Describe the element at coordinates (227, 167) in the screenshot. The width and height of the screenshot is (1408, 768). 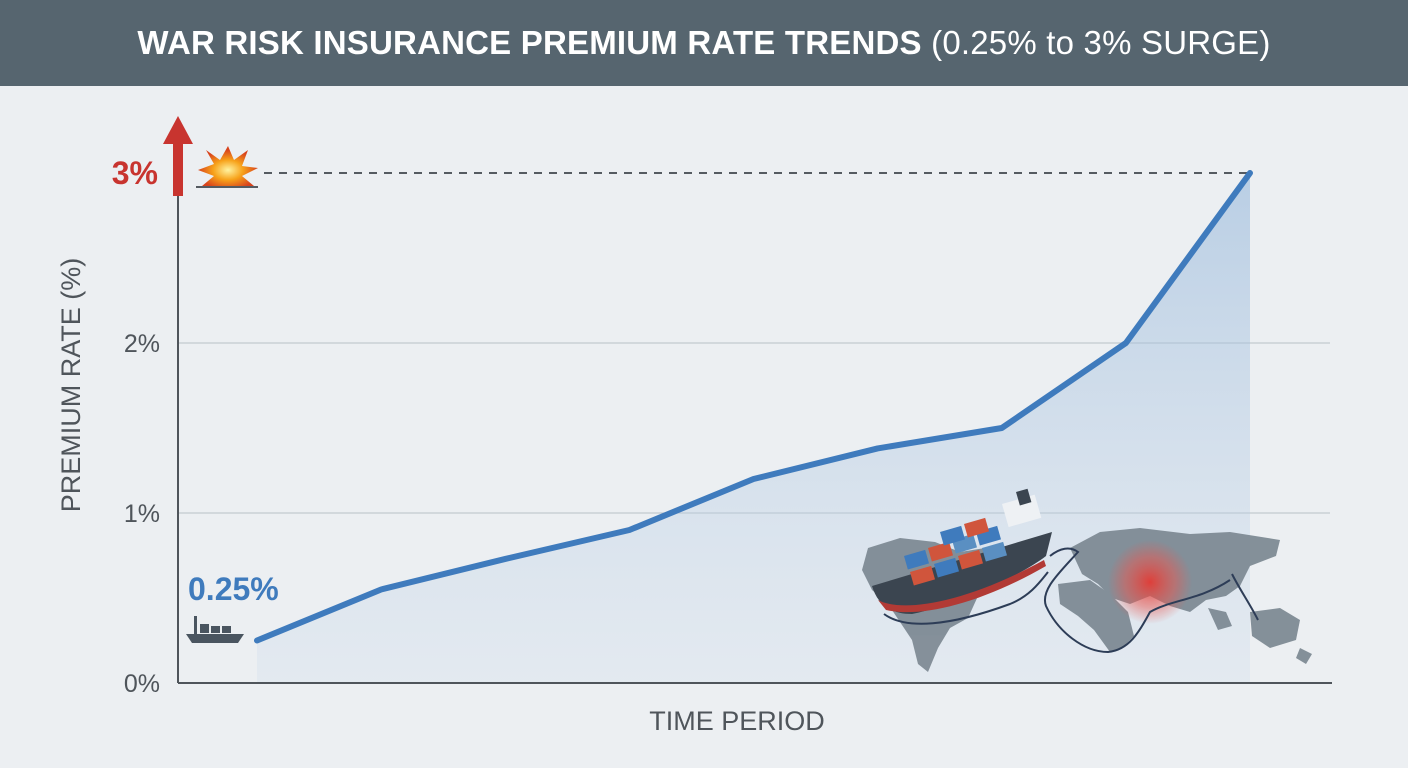
I see `explosion-icon` at that location.